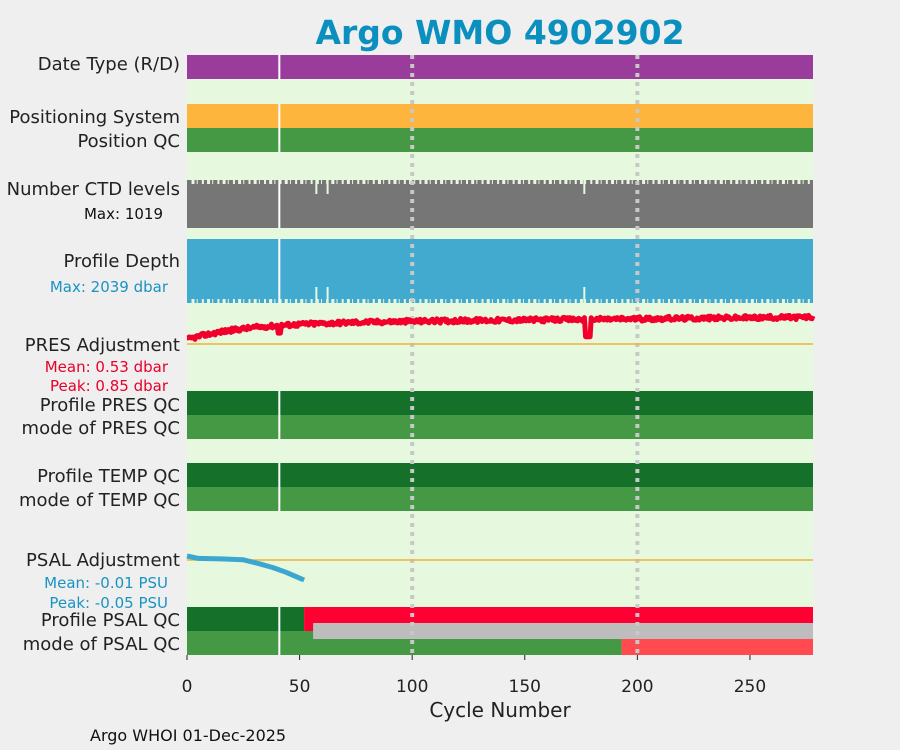 This screenshot has height=750, width=900. What do you see at coordinates (279, 271) in the screenshot?
I see `gap-depth` at bounding box center [279, 271].